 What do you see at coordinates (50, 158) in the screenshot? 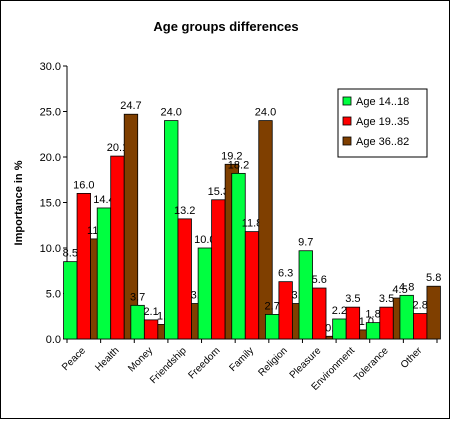
I see `y-tick-label: 20.0` at bounding box center [50, 158].